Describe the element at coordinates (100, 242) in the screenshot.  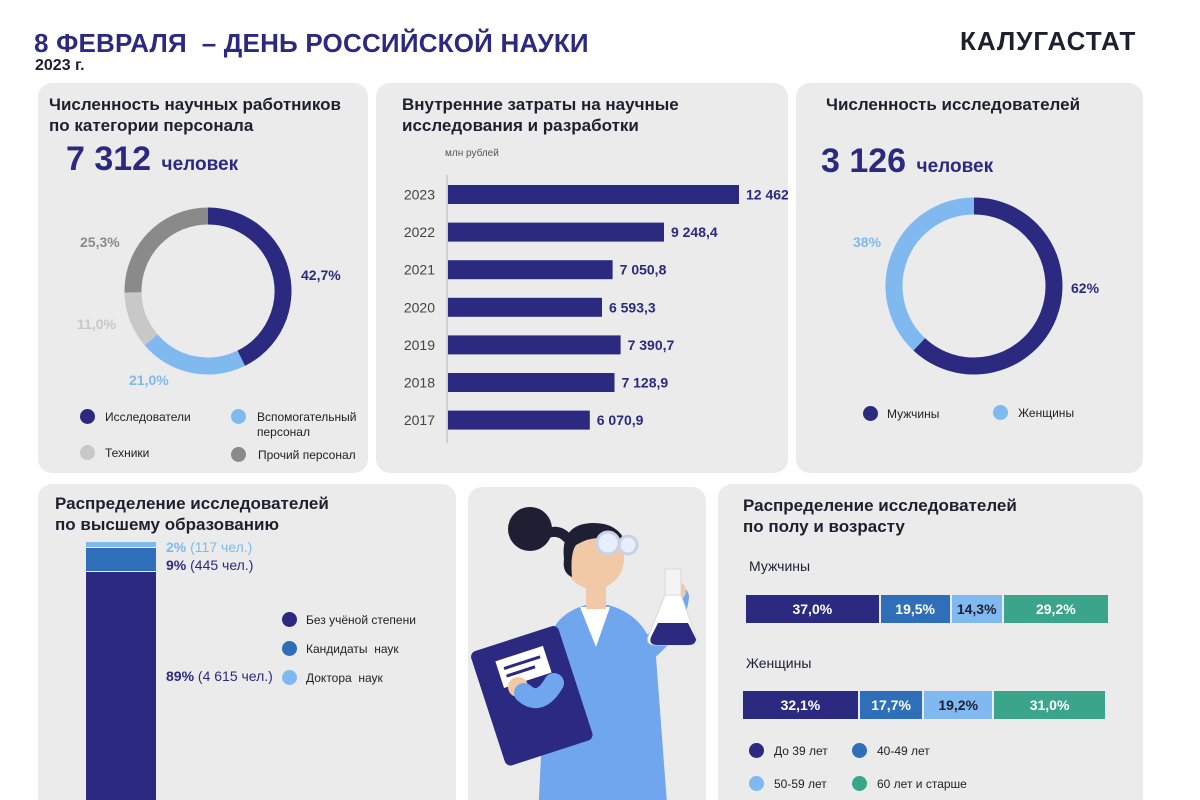
I see `workers-pct-other: 25,3%` at that location.